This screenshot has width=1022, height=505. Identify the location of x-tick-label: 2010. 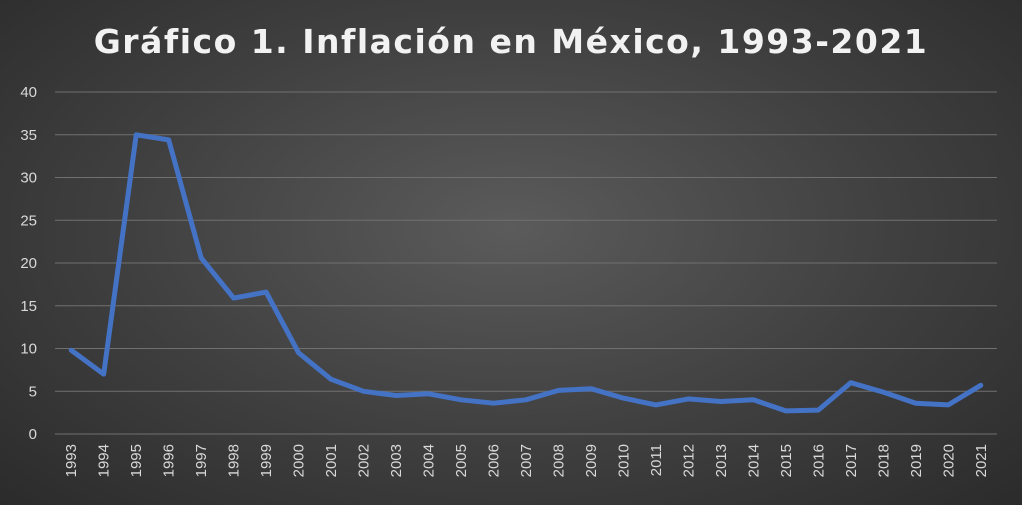
(623, 460).